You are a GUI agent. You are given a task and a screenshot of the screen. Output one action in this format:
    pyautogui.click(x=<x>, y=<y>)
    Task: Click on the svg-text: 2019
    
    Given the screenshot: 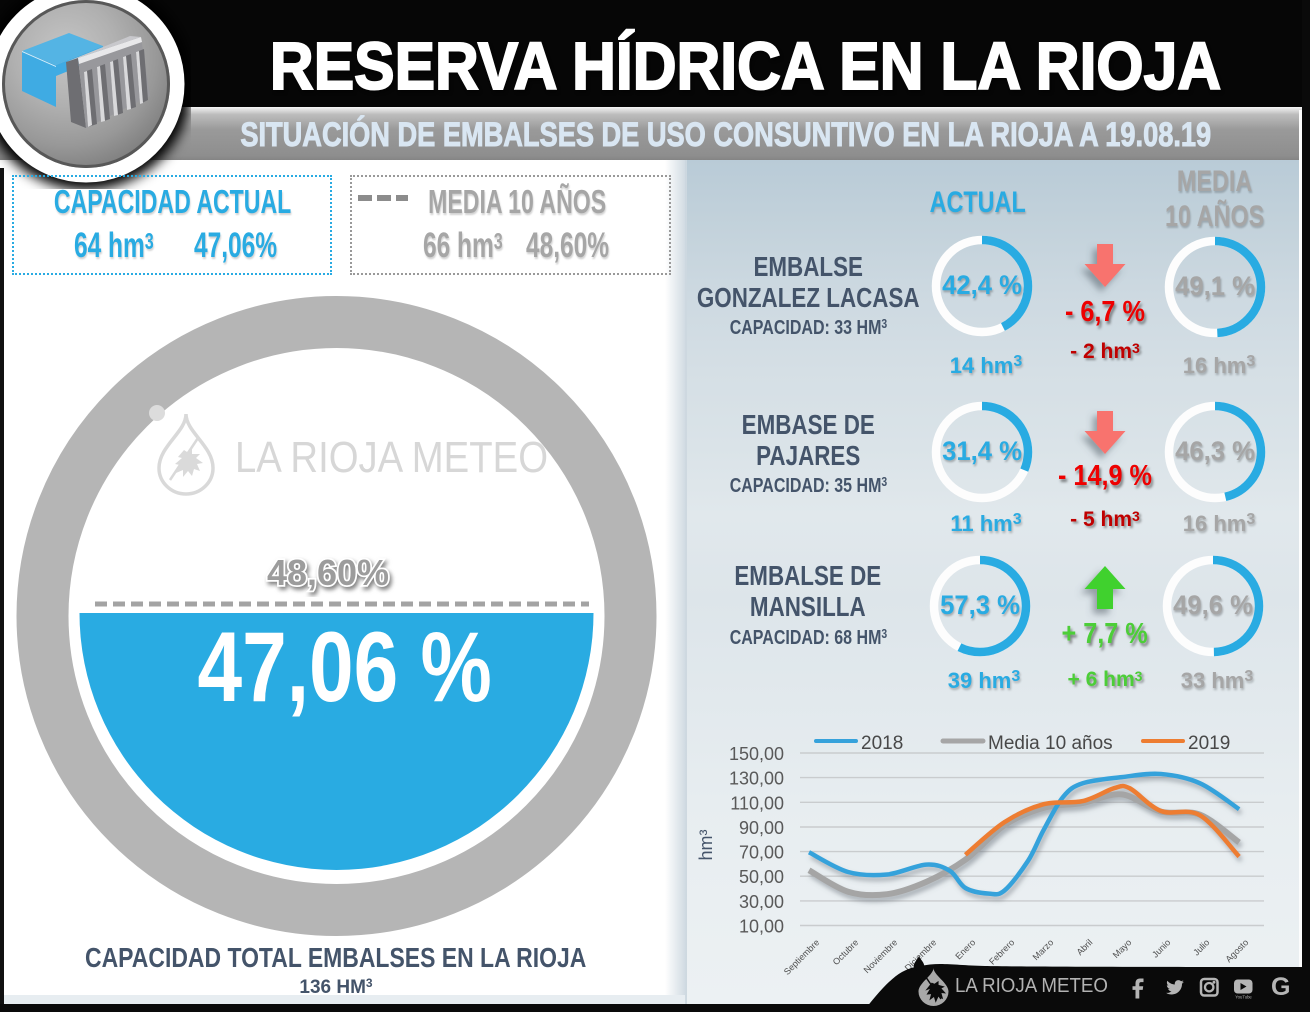 What is the action you would take?
    pyautogui.click(x=1209, y=743)
    